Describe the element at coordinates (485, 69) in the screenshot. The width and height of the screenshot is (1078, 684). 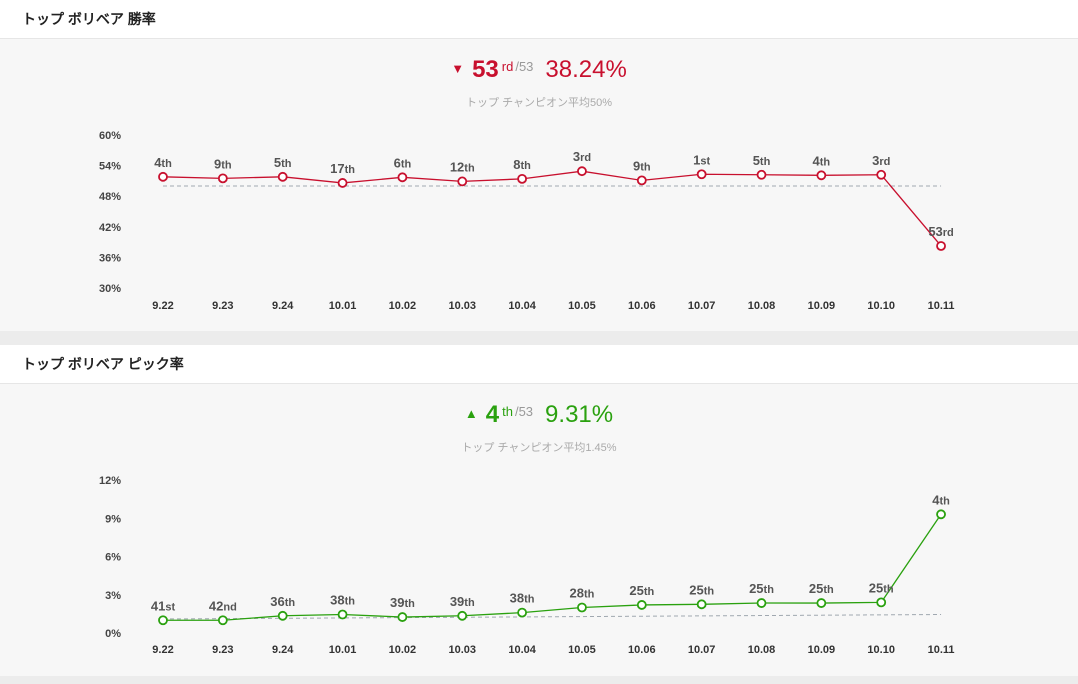
I see `win-rate-rank: 53` at that location.